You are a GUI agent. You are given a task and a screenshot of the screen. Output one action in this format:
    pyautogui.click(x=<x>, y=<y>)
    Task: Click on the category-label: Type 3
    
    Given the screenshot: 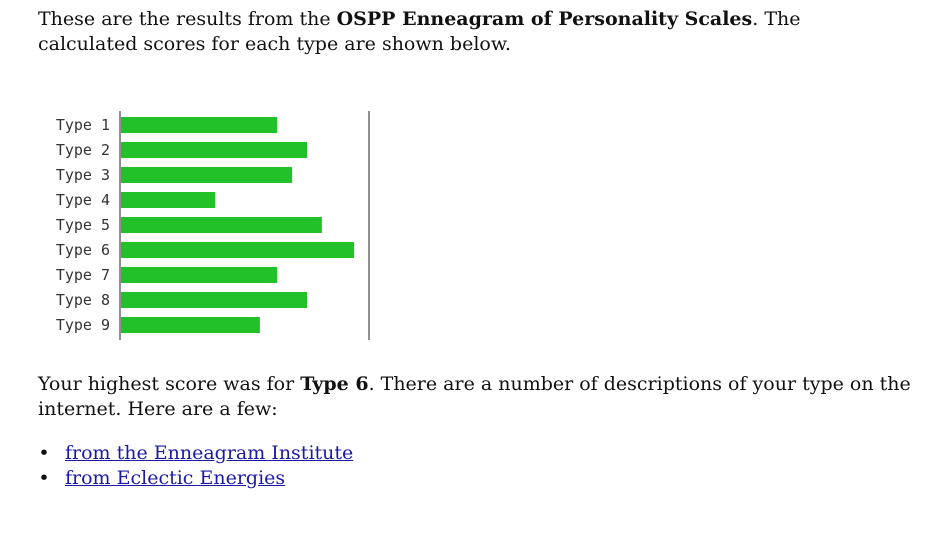 What is the action you would take?
    pyautogui.click(x=83, y=175)
    